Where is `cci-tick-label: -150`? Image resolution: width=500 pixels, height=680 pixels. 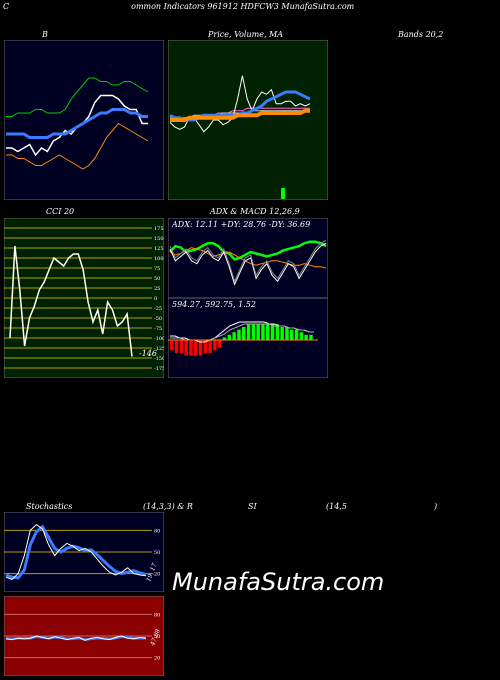 cci-tick-label: -150 is located at coordinates (159, 359).